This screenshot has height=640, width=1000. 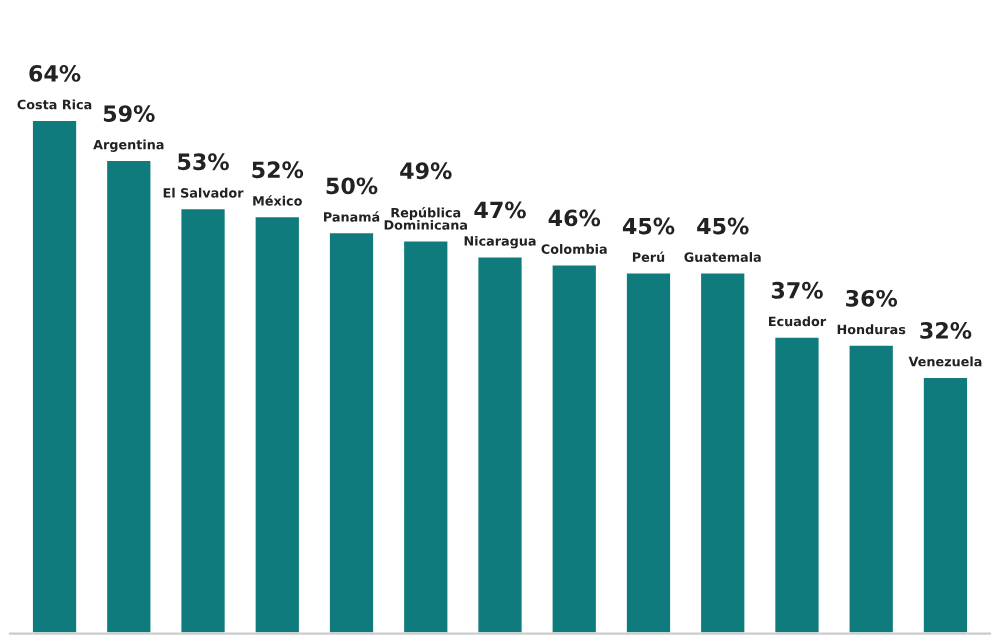 What do you see at coordinates (797, 290) in the screenshot?
I see `data-label: 37%` at bounding box center [797, 290].